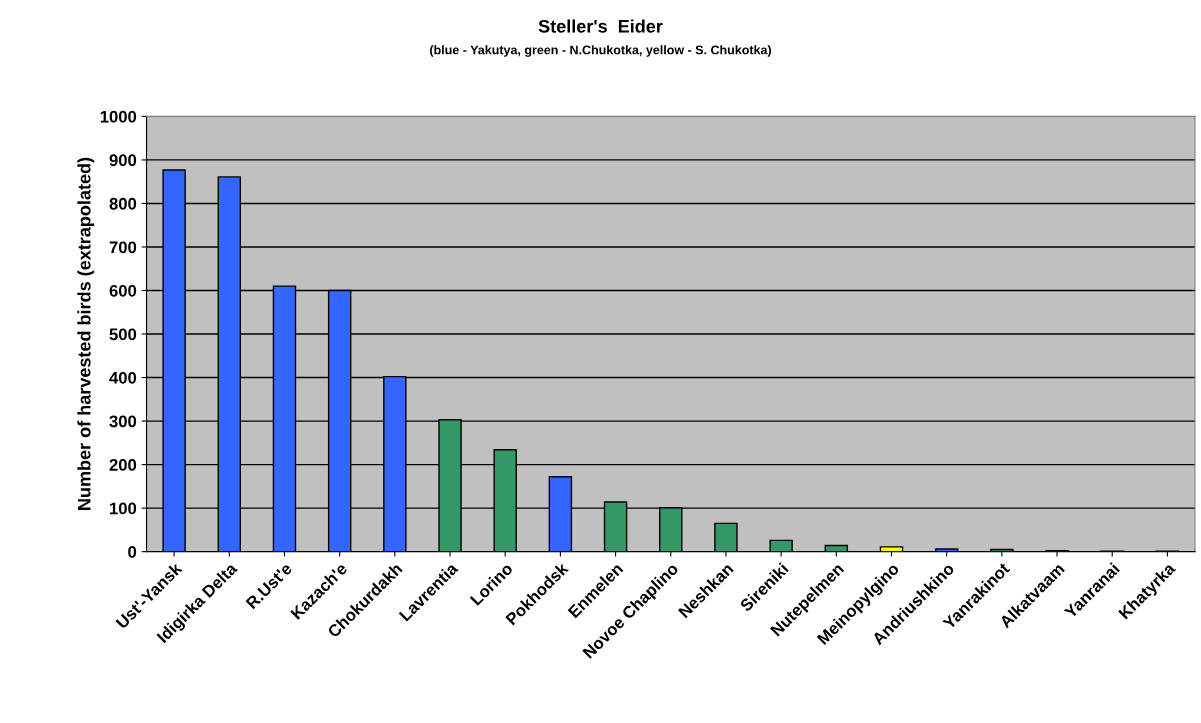 Image resolution: width=1201 pixels, height=723 pixels. What do you see at coordinates (123, 465) in the screenshot?
I see `y-tick-label: 200` at bounding box center [123, 465].